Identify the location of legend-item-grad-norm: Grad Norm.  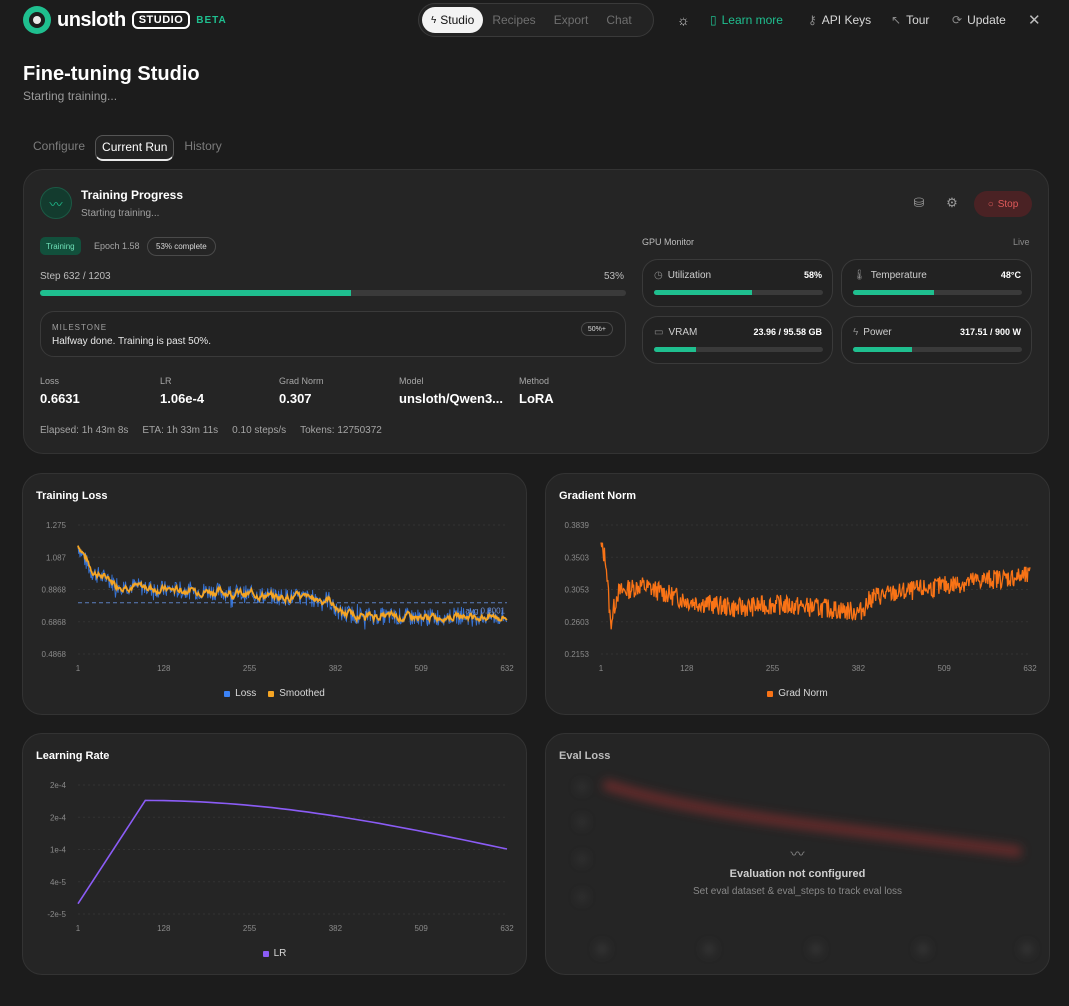
(797, 693).